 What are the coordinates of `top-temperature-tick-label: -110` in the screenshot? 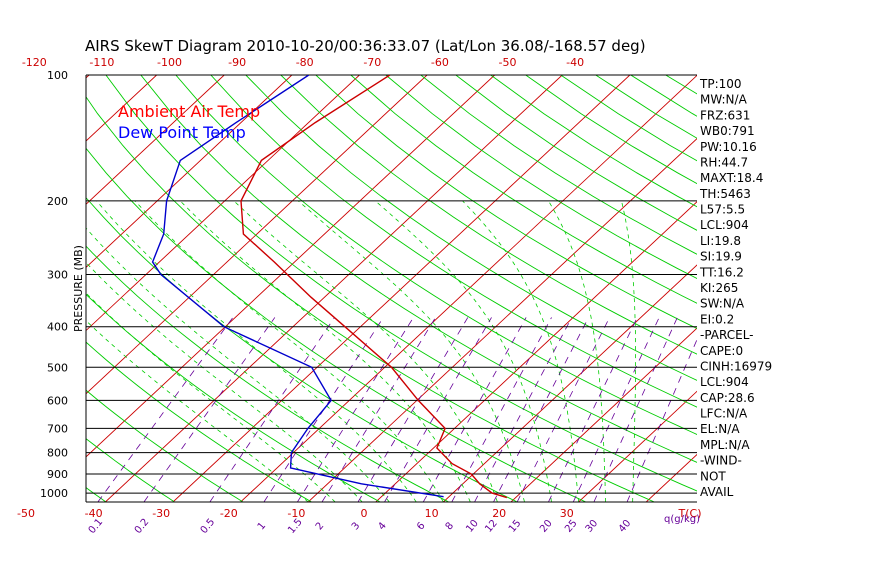 It's located at (101, 62).